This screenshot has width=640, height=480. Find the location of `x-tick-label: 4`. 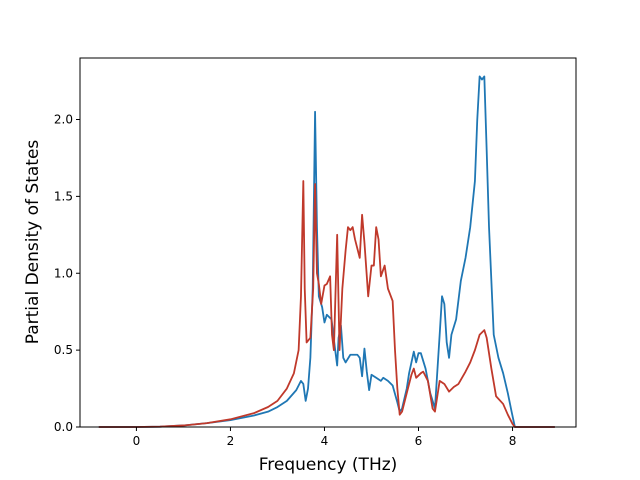

x-tick-label: 4 is located at coordinates (325, 441).